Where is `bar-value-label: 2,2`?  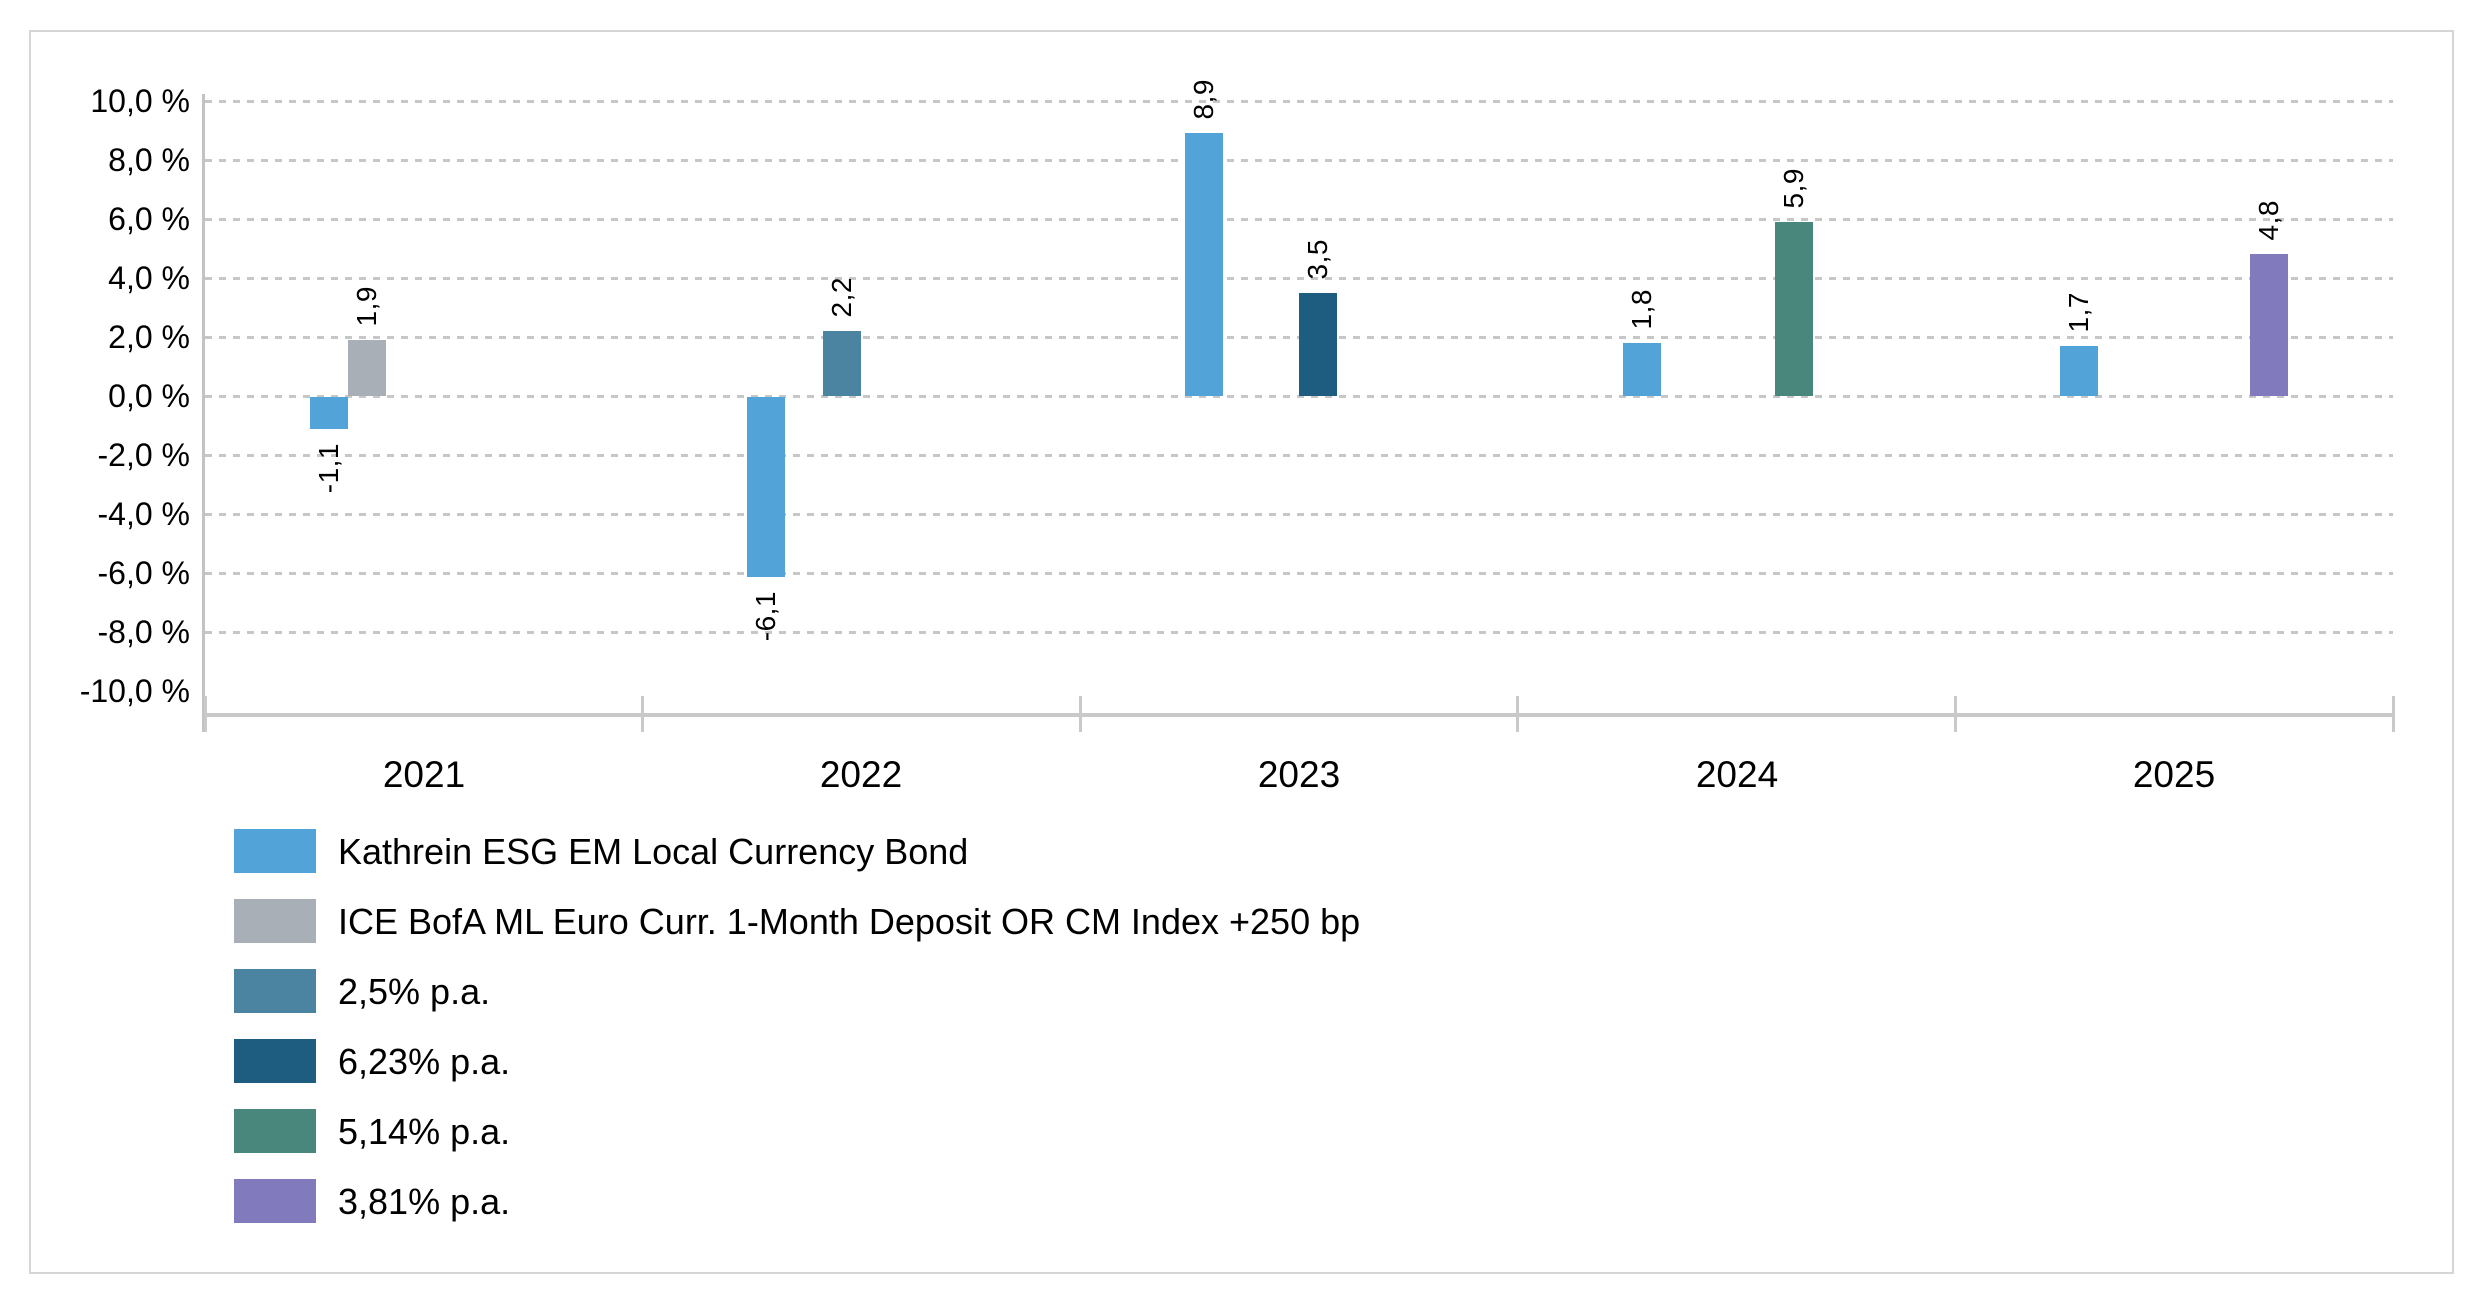 bar-value-label: 2,2 is located at coordinates (841, 296).